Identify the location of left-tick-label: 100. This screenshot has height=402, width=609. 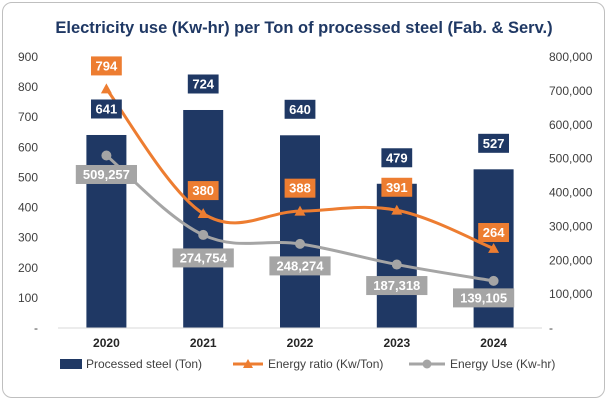
(28, 298).